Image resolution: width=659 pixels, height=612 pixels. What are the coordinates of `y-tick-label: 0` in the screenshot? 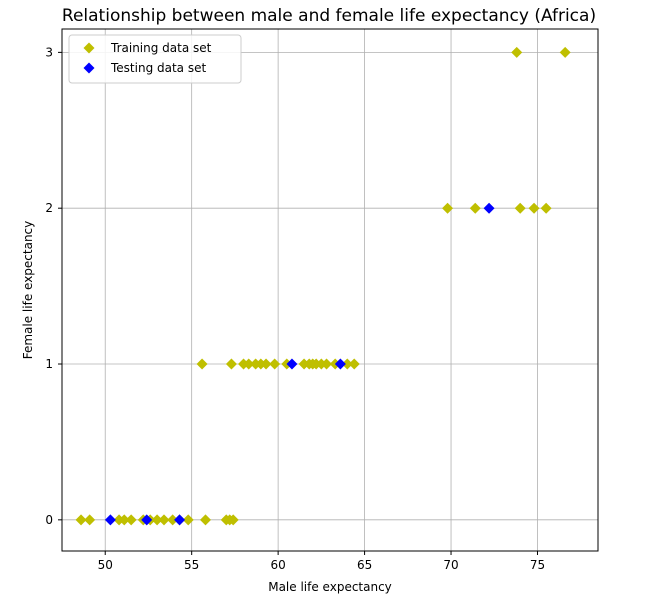 It's located at (49, 520).